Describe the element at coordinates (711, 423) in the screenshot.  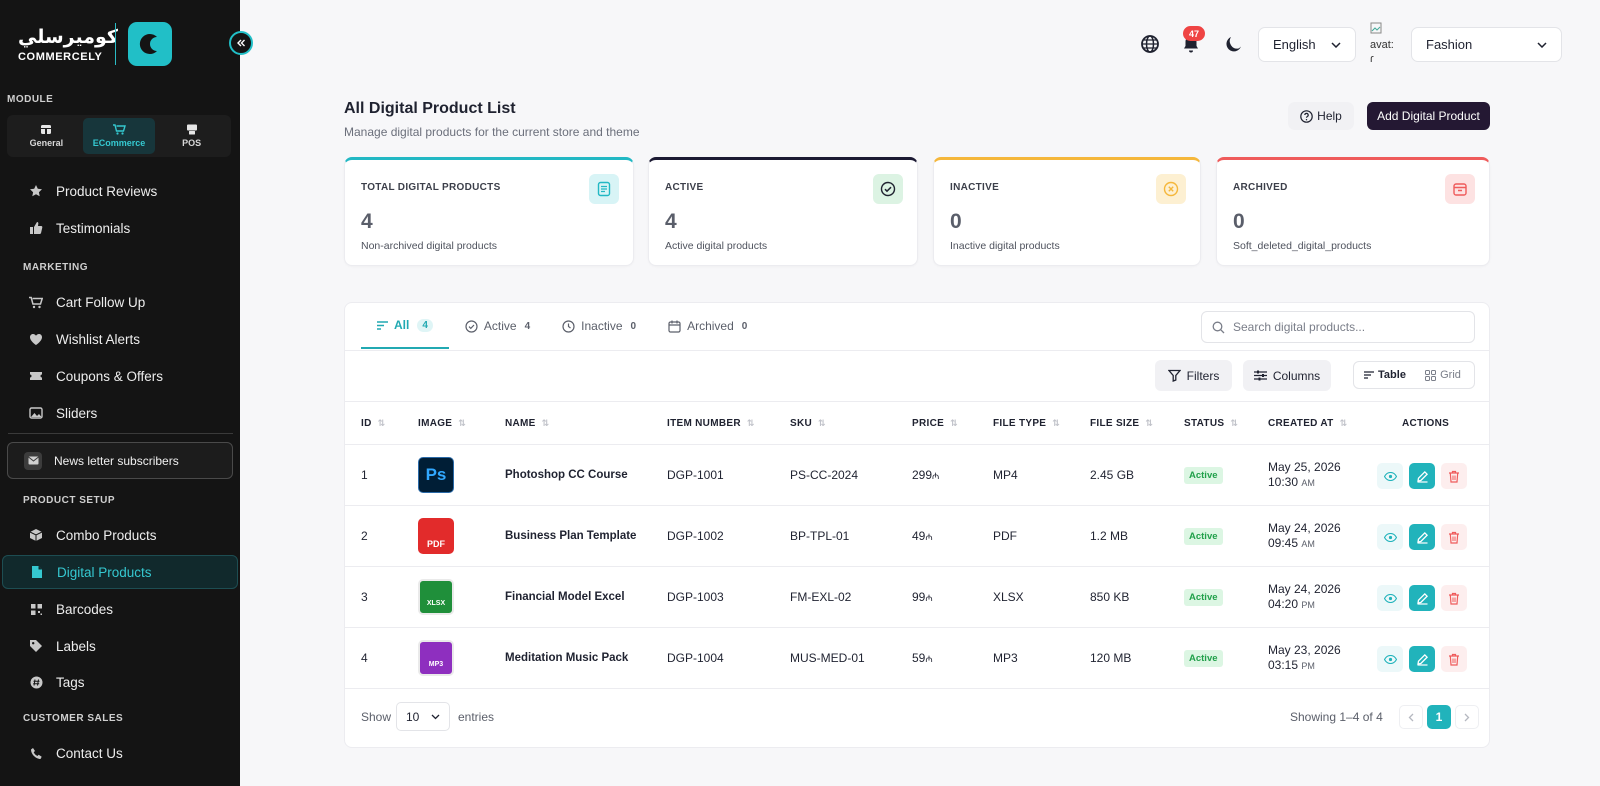
I see `column-header-item-number: ITEM NUMBER ⇅` at that location.